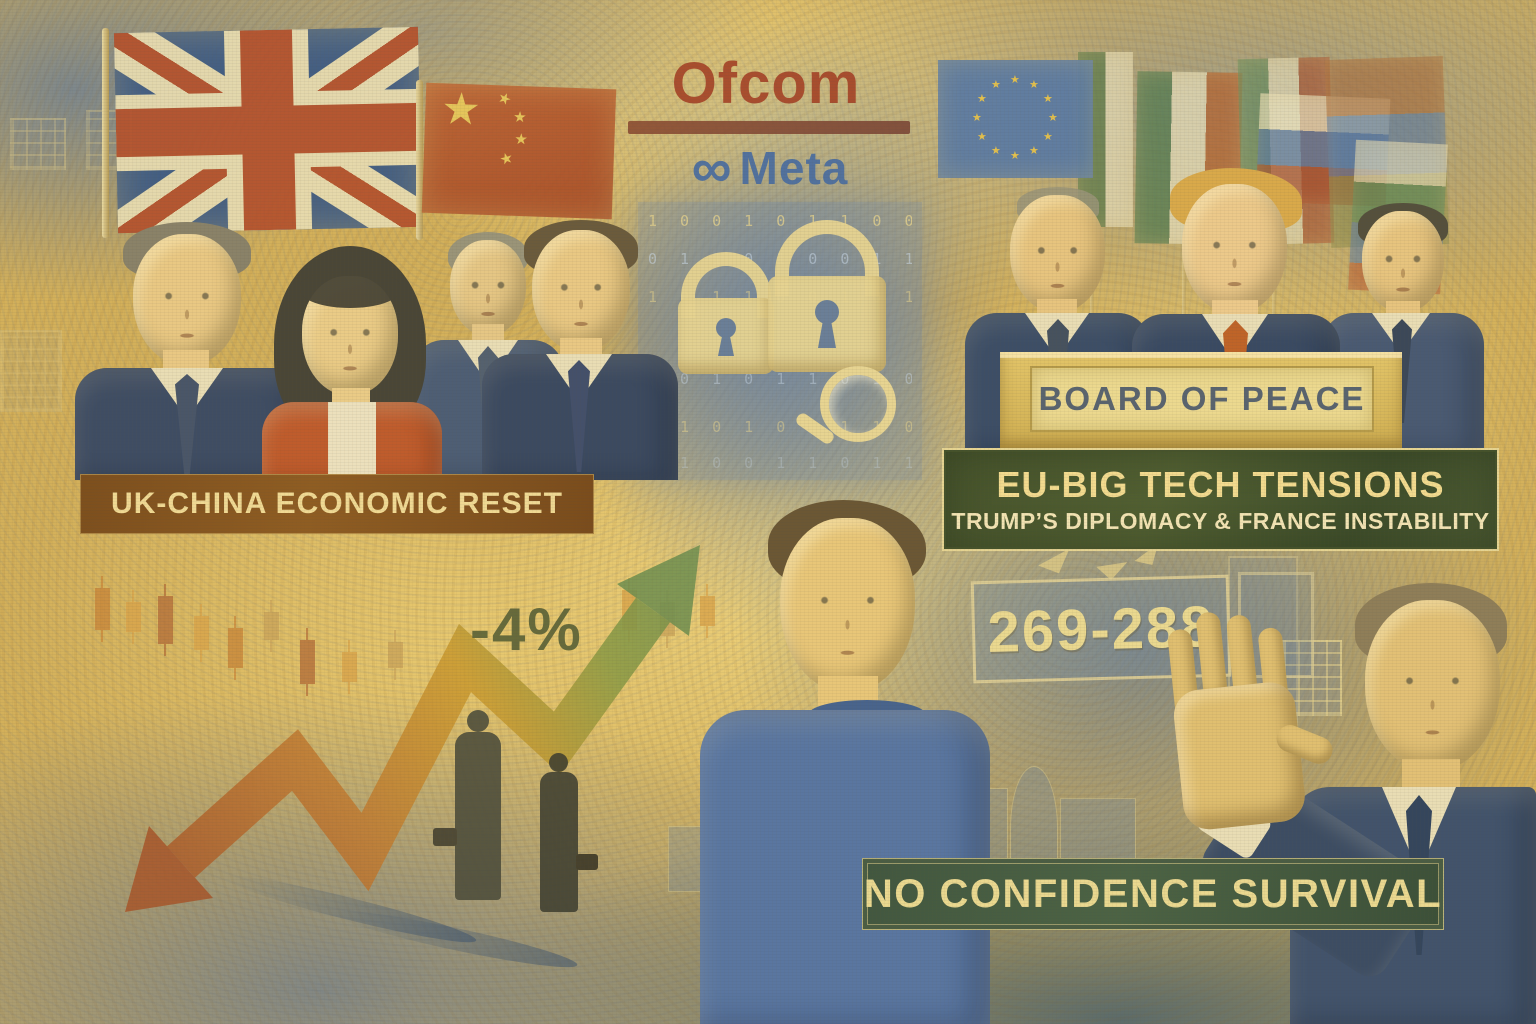 The height and width of the screenshot is (1024, 1536). I want to click on meta-logo: ∞ Meta, so click(770, 168).